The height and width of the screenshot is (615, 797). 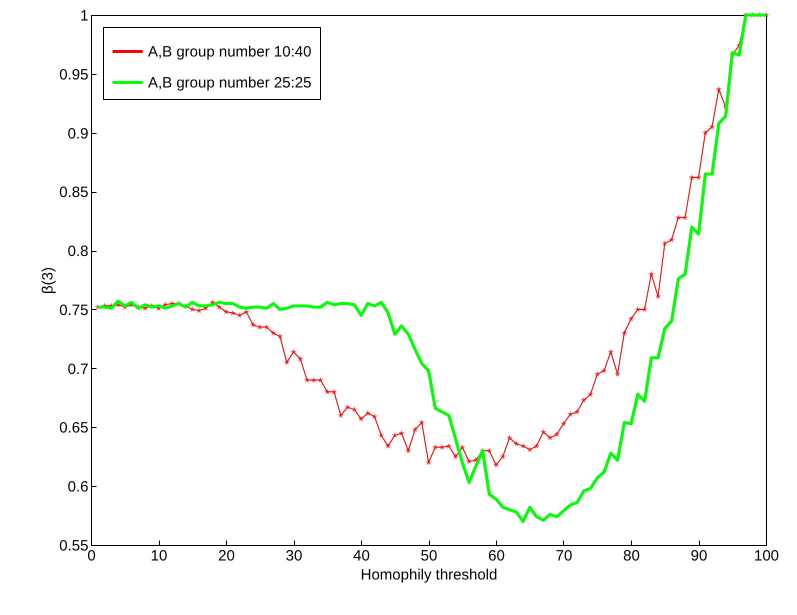 What do you see at coordinates (73, 428) in the screenshot?
I see `y-tick-label: 0.65` at bounding box center [73, 428].